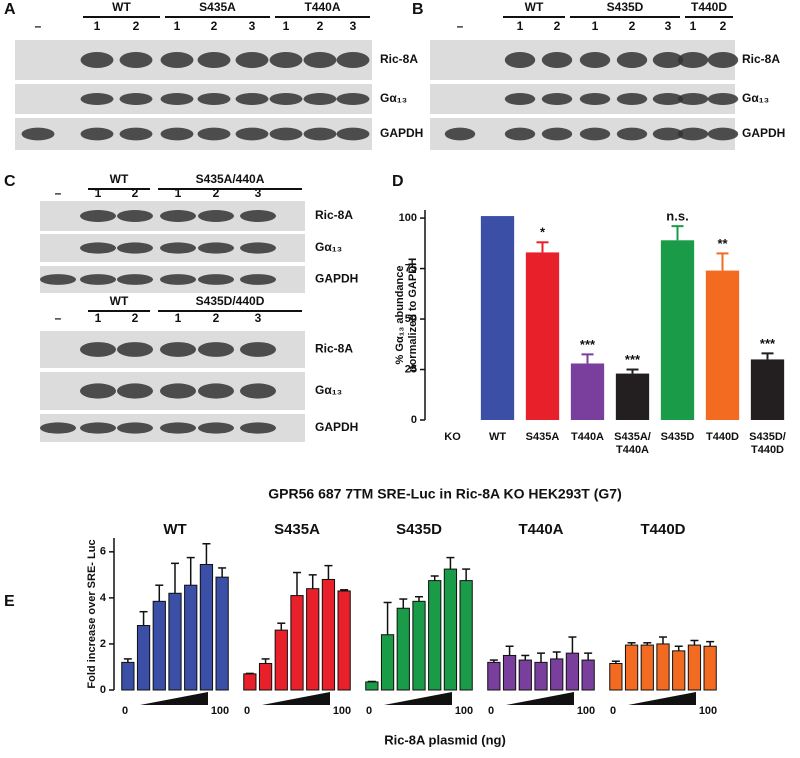 This screenshot has width=800, height=758. What do you see at coordinates (411, 319) in the screenshot?
I see `y-tick-label: 50` at bounding box center [411, 319].